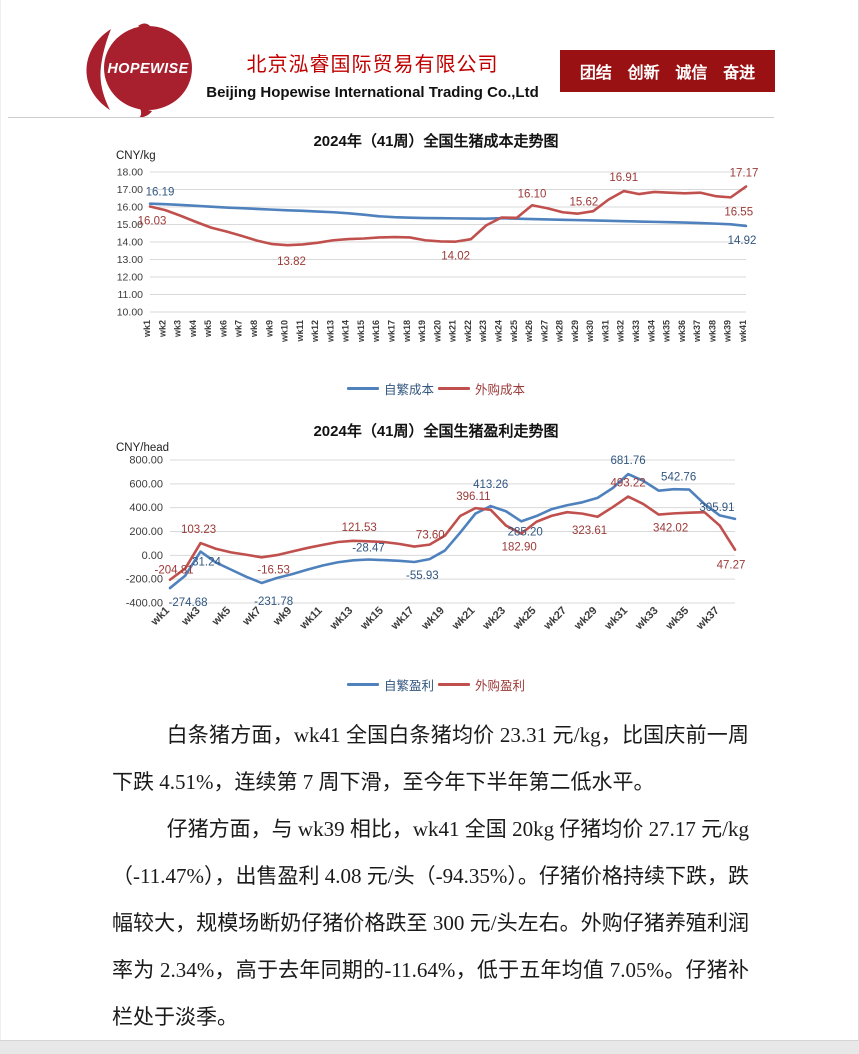 Image resolution: width=859 pixels, height=1054 pixels. I want to click on svg-text: wk19, so click(422, 331).